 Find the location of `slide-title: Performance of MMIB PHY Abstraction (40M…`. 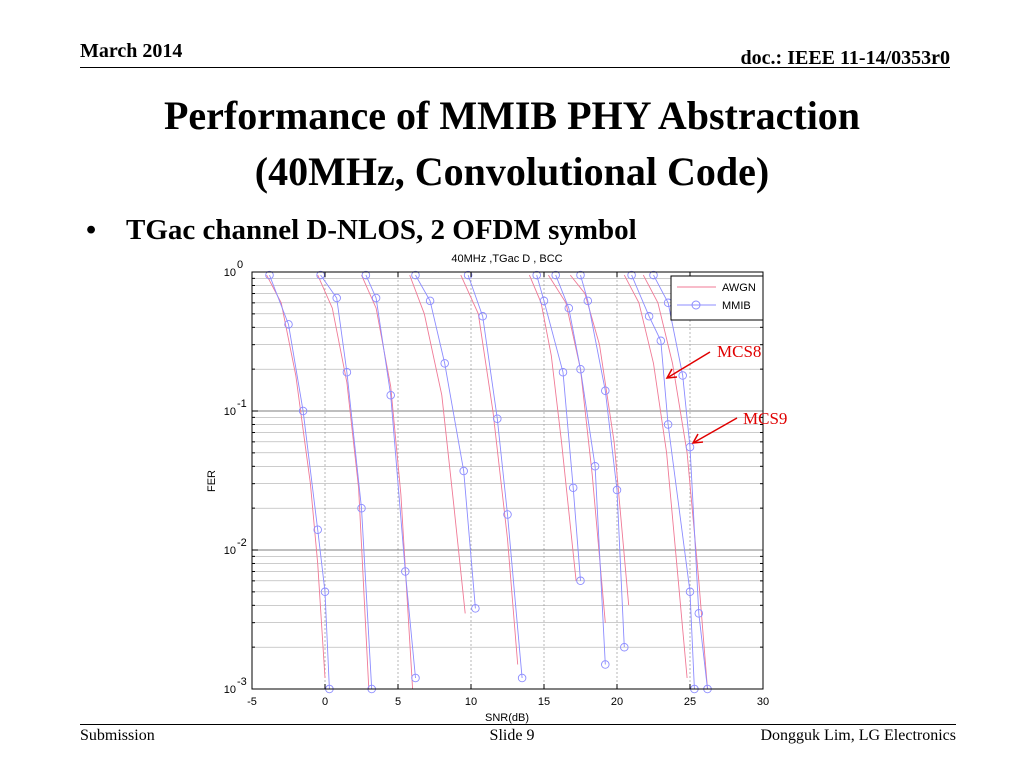

slide-title: Performance of MMIB PHY Abstraction (40M… is located at coordinates (512, 144).